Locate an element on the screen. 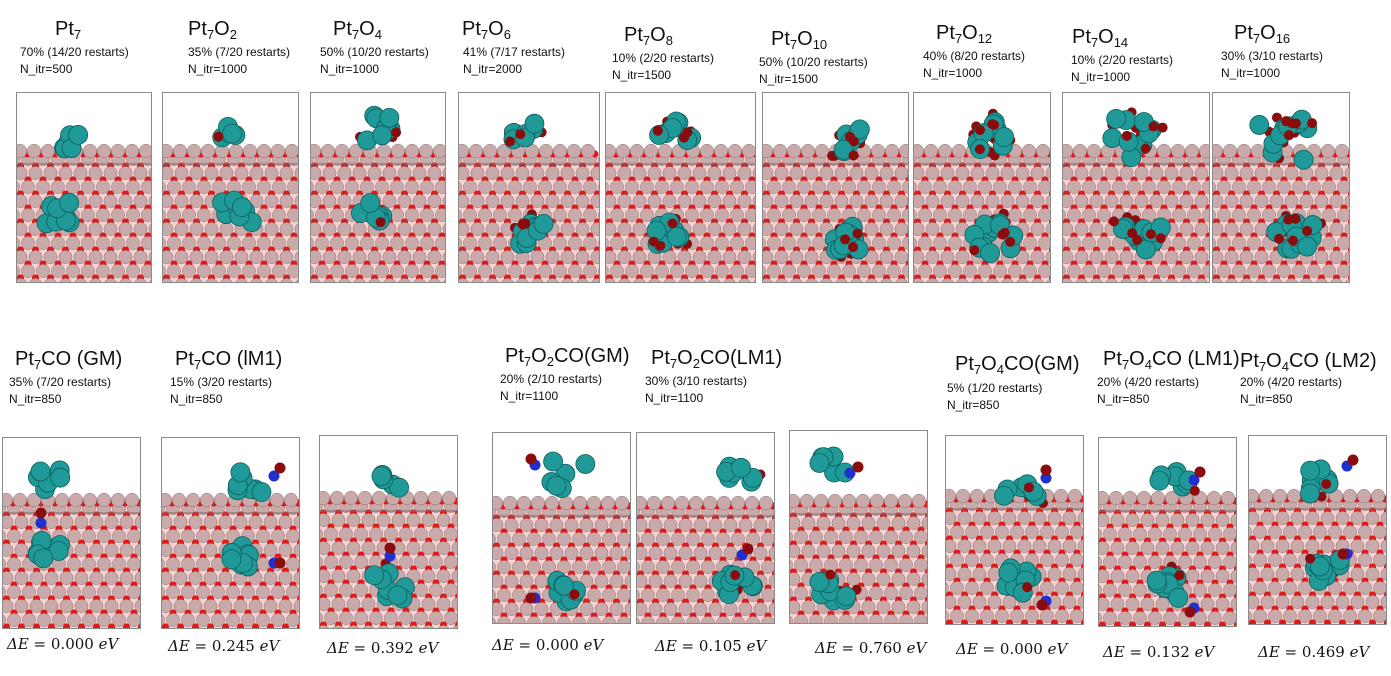 Image resolution: width=1391 pixels, height=676 pixels. top-1-iterations: N_itr=500 is located at coordinates (46, 69).